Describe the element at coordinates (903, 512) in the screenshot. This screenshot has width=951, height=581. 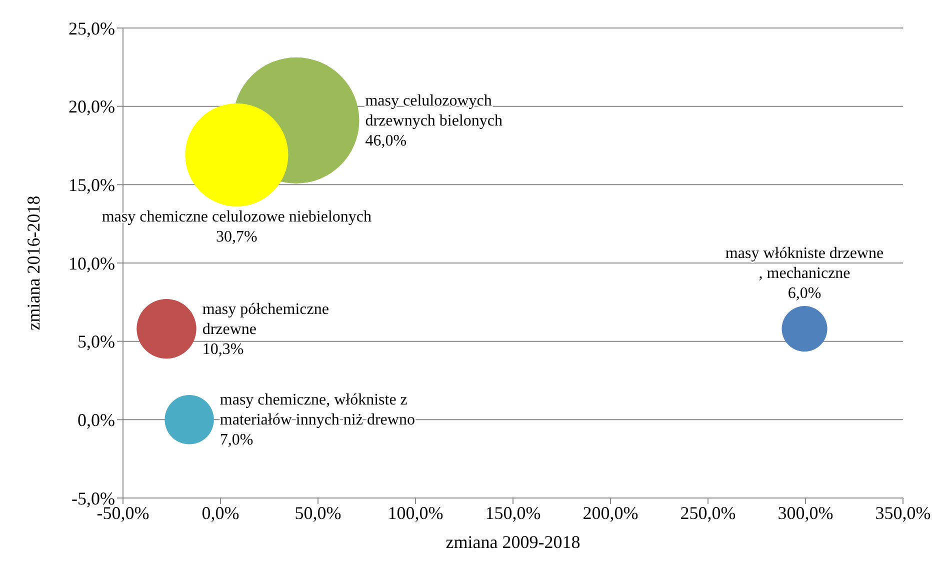
I see `x-tick-label: 350,0%` at that location.